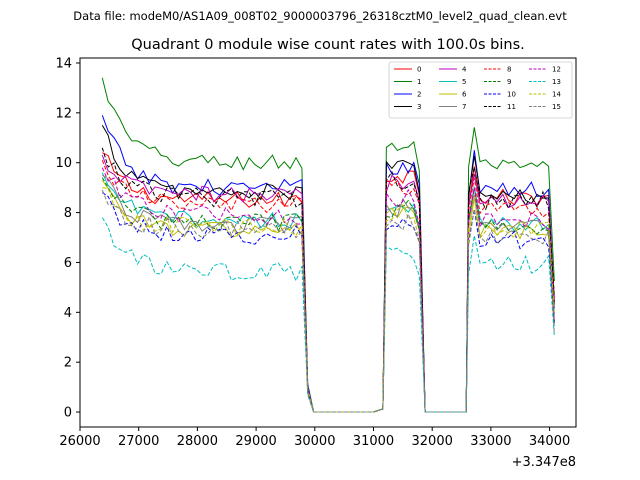 The width and height of the screenshot is (640, 480). Describe the element at coordinates (464, 107) in the screenshot. I see `legend-label-7: 7` at that location.